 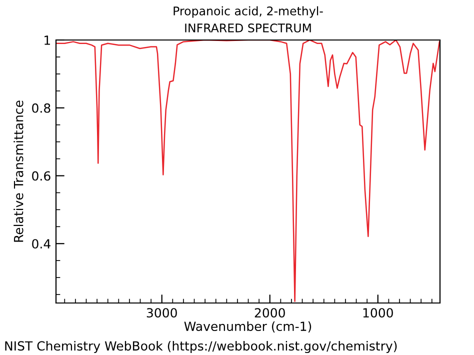 I want to click on y-axis-title: Relative Transmittance, so click(x=19, y=171).